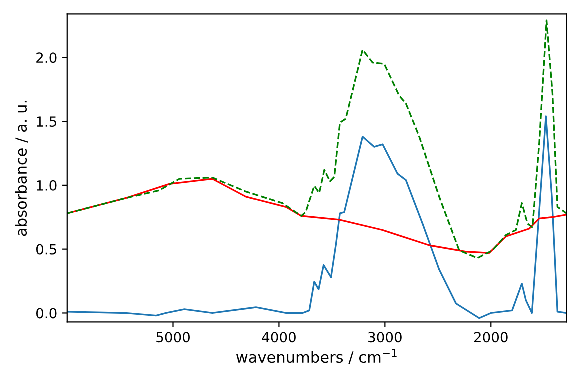 This screenshot has width=576, height=384. Describe the element at coordinates (46, 313) in the screenshot. I see `y-tick-label: 0.0` at that location.